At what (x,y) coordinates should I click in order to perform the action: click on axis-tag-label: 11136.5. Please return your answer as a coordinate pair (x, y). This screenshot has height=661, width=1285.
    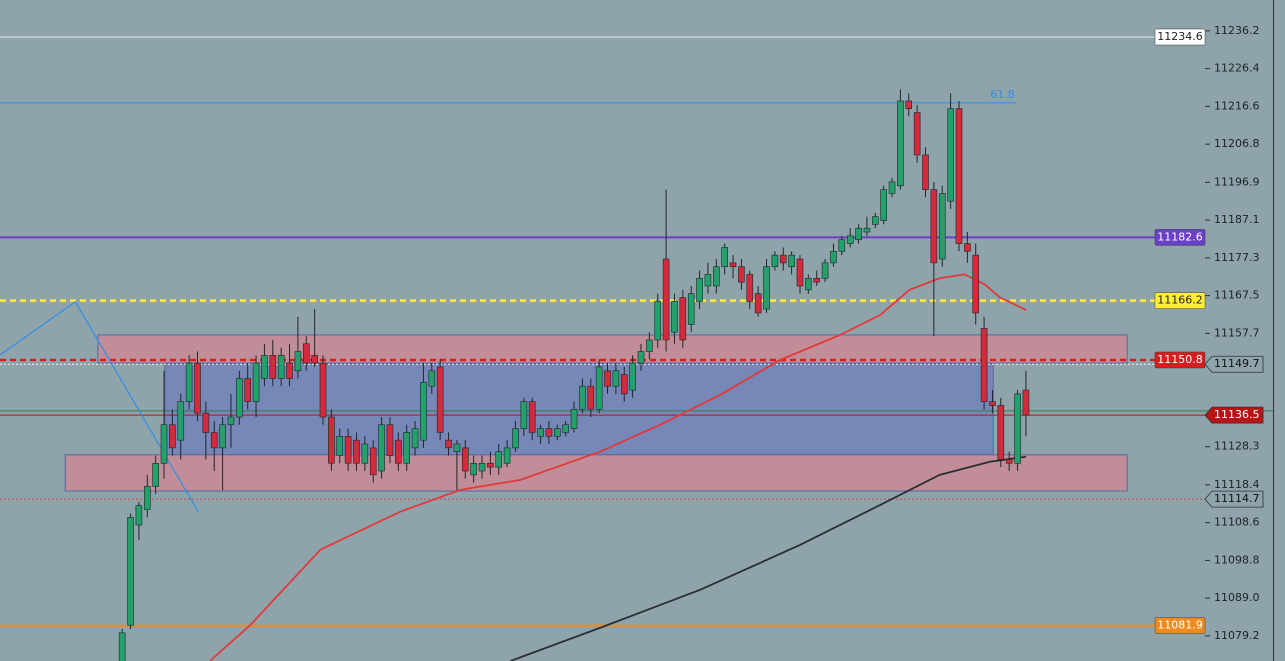
    Looking at the image, I should click on (1237, 414).